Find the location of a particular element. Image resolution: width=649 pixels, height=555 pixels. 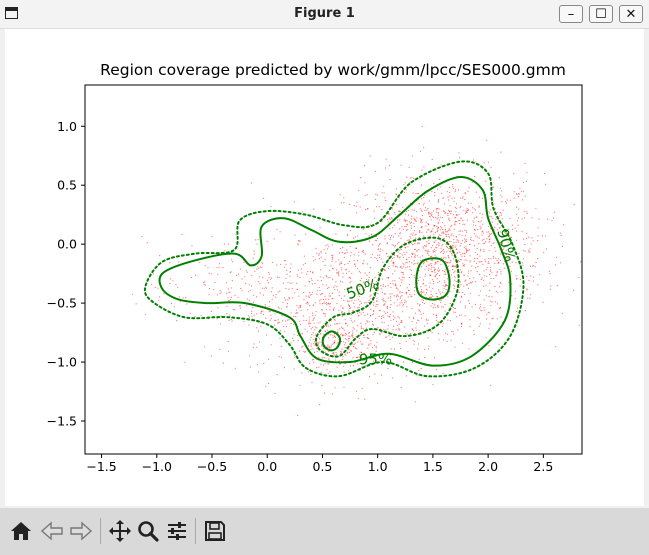

close-button: ✕ is located at coordinates (631, 14).